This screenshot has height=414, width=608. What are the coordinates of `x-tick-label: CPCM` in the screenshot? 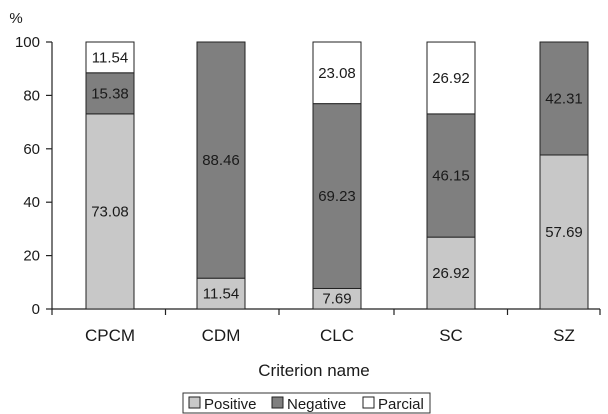 It's located at (110, 335).